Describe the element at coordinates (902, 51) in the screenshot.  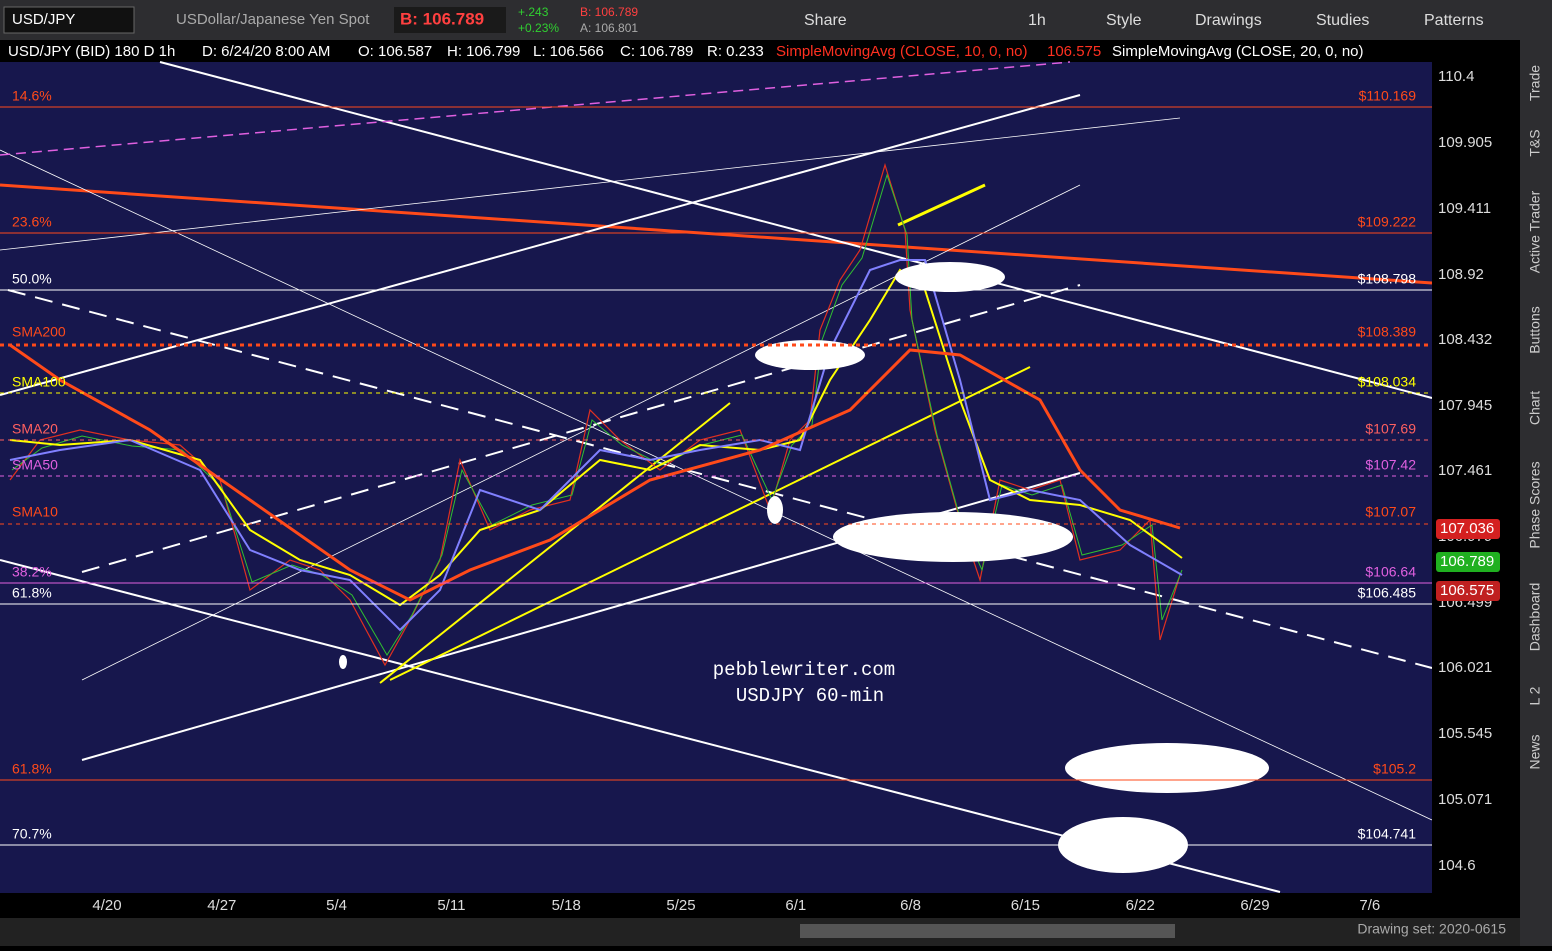
I see `info-study1: SimpleMovingAvg (CLOSE, 10, 0, no)` at that location.